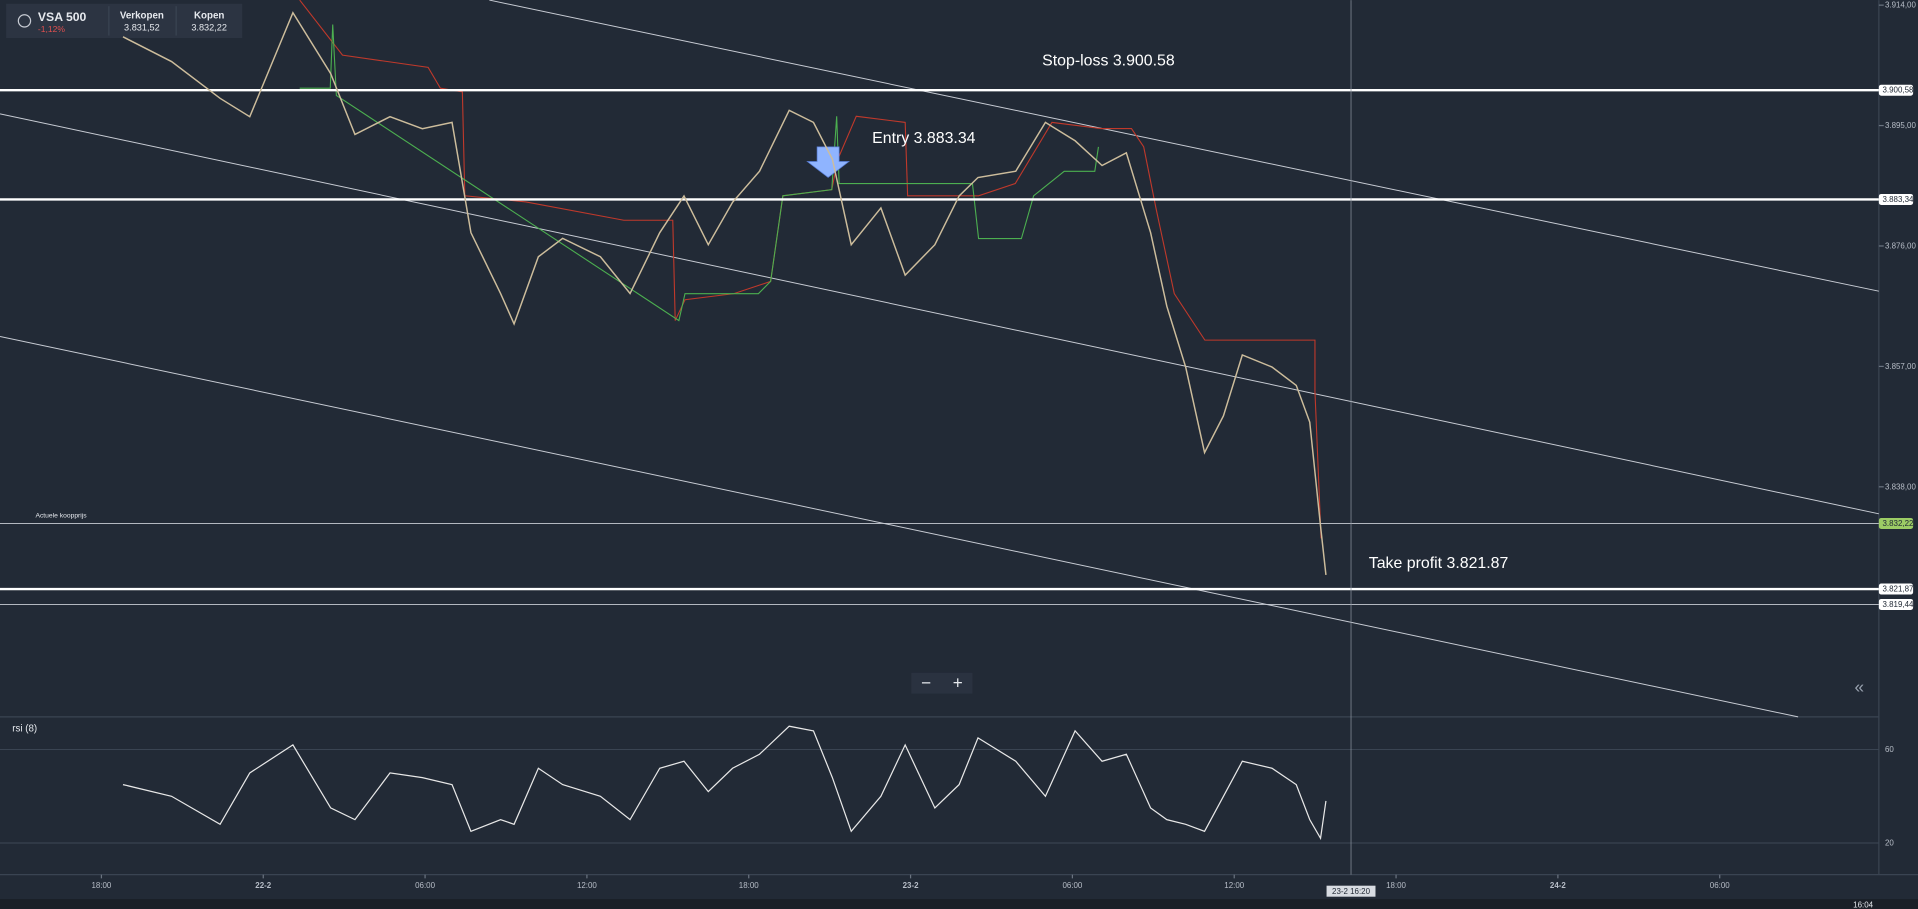 This screenshot has height=909, width=1918. I want to click on sell-label: Verkopen, so click(142, 15).